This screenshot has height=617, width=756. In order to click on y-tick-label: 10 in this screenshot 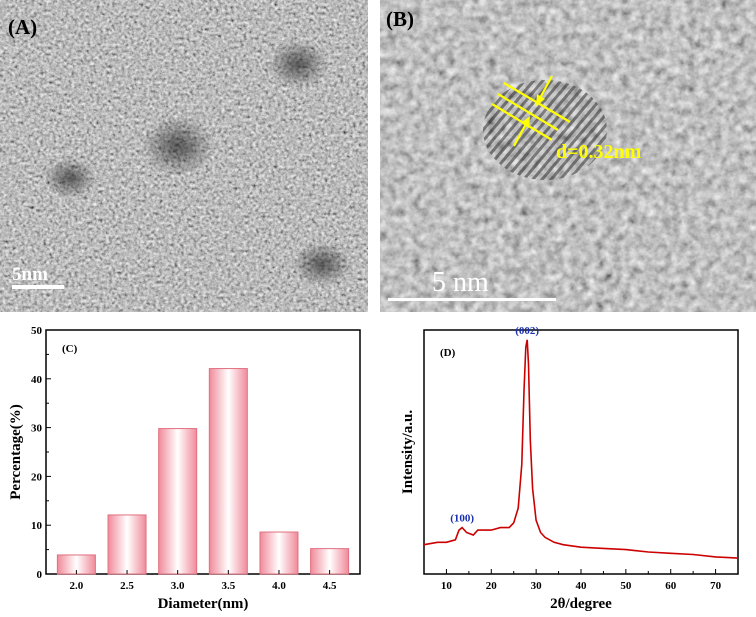, I will do `click(37, 526)`.